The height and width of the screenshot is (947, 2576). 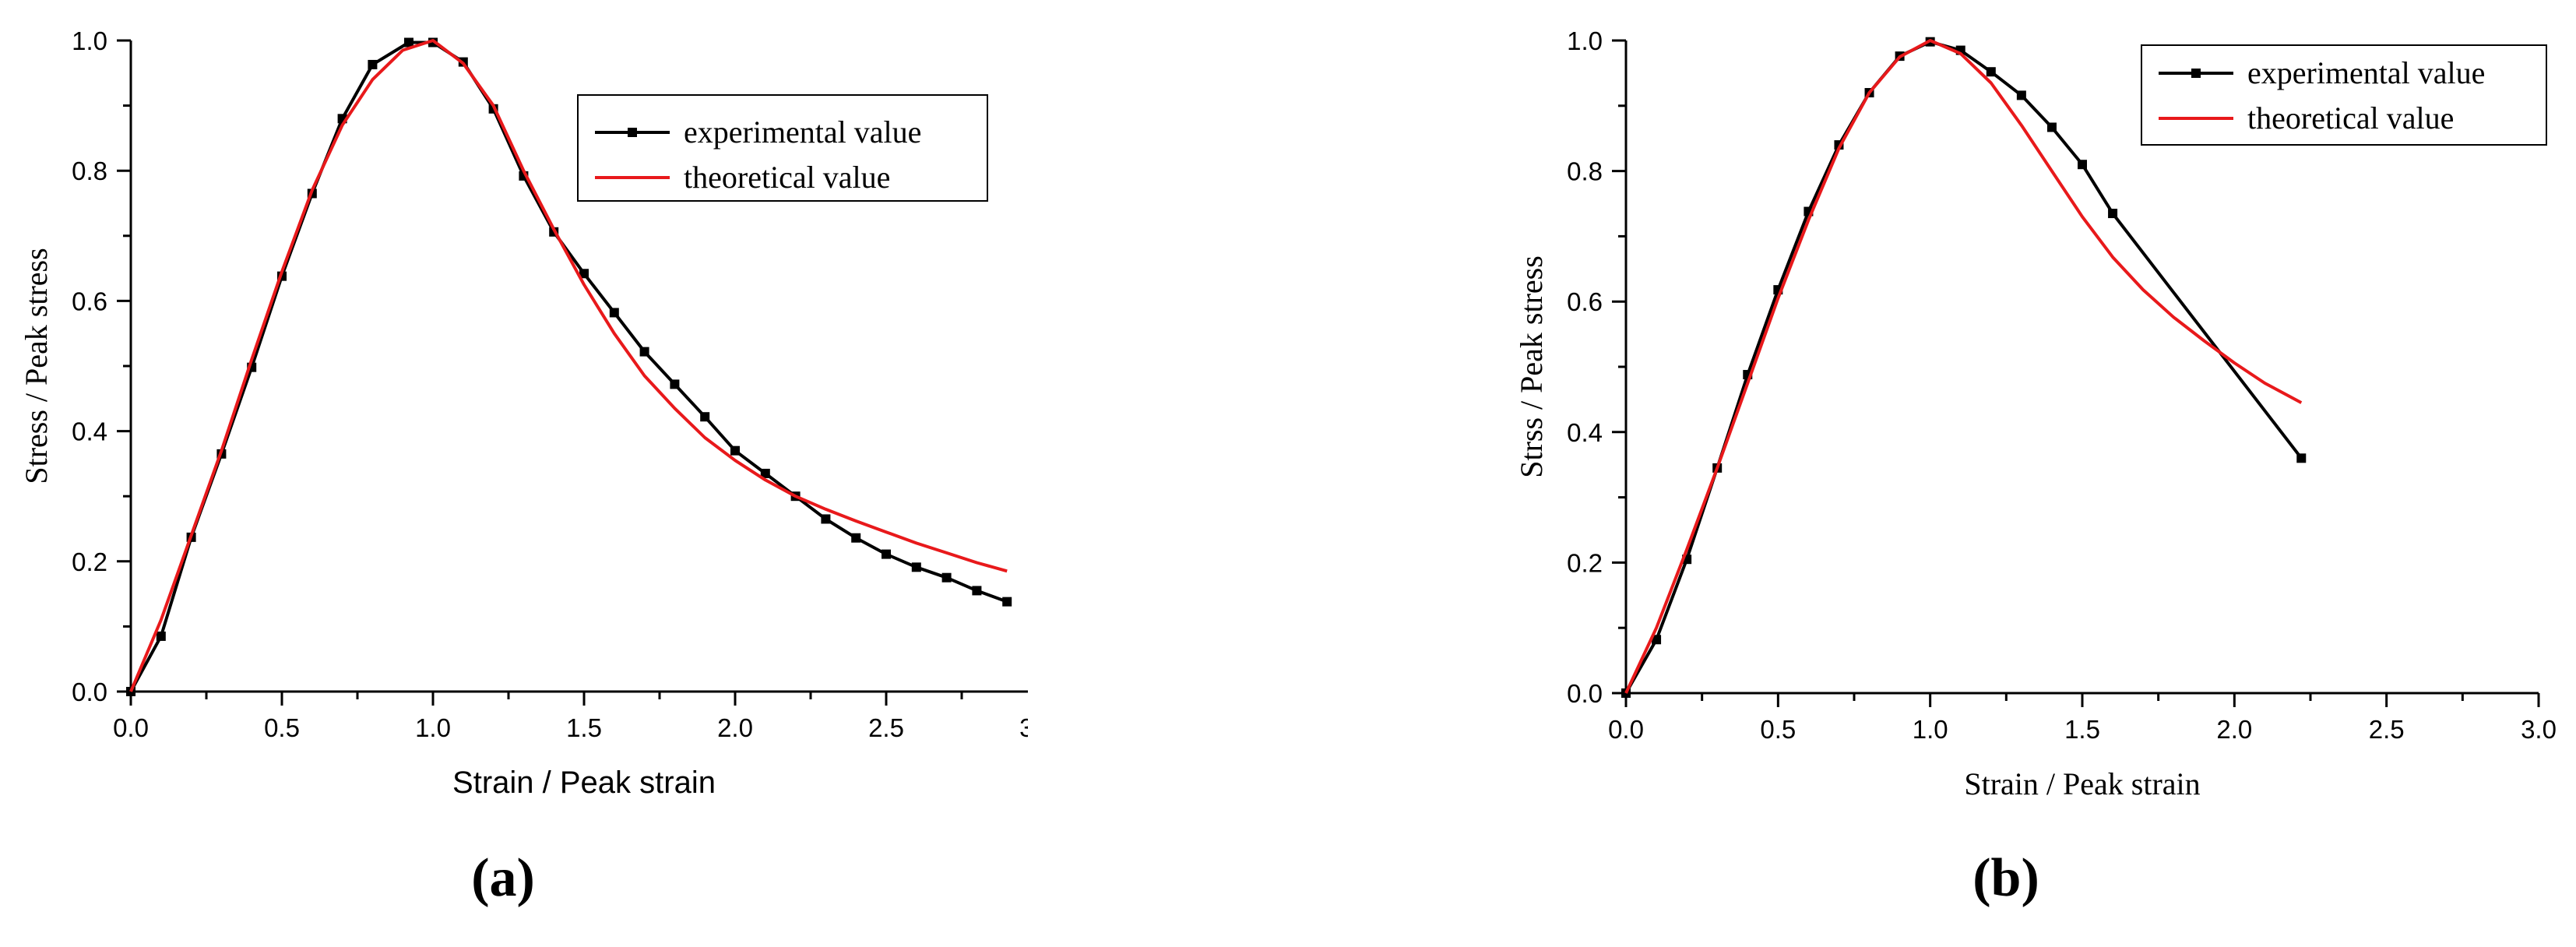 I want to click on y-axis-label: Strss / Peak stress, so click(x=1531, y=366).